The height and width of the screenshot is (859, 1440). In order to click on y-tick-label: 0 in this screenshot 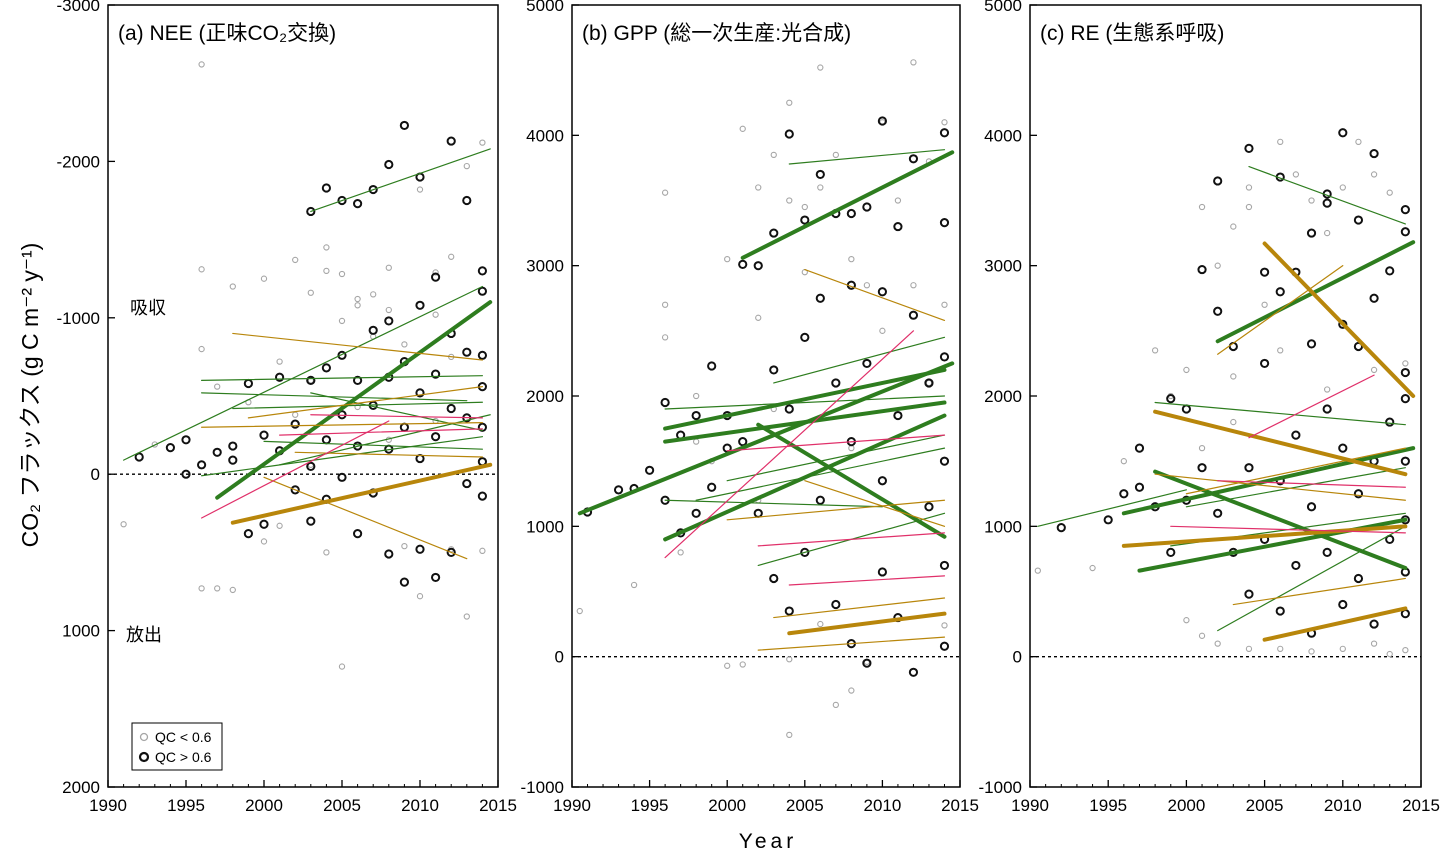, I will do `click(95, 474)`.